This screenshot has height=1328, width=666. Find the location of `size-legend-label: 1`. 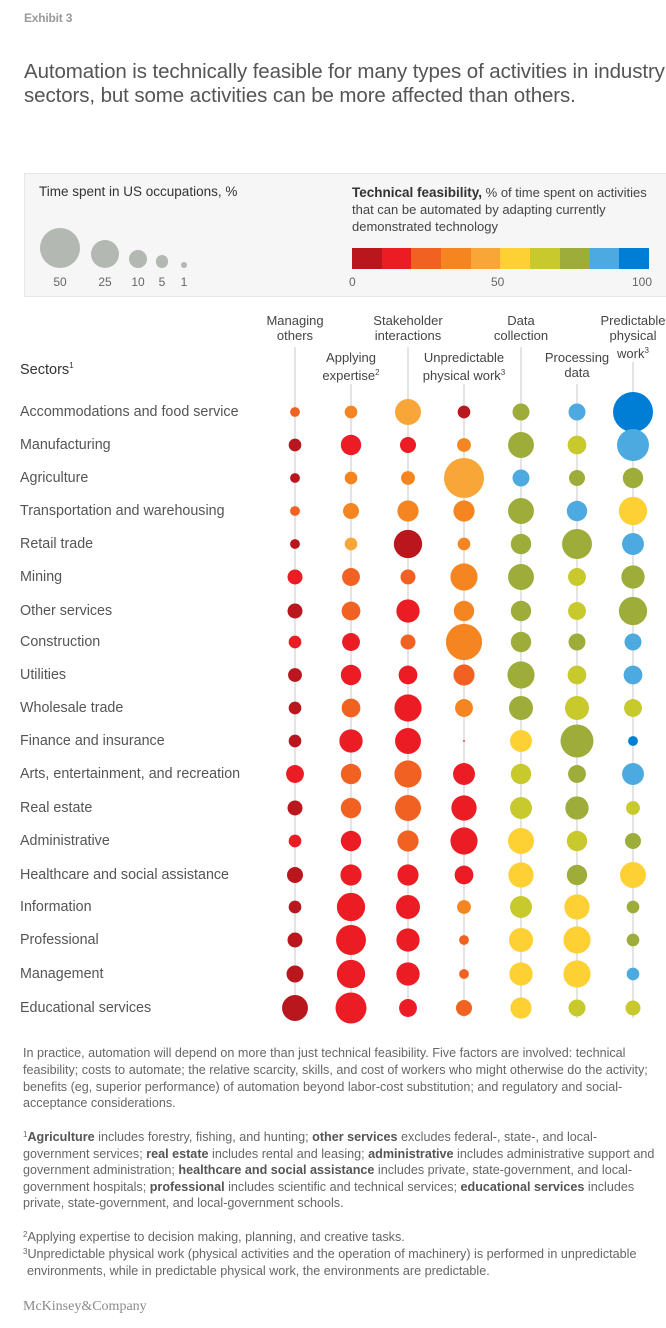

size-legend-label: 1 is located at coordinates (184, 282).